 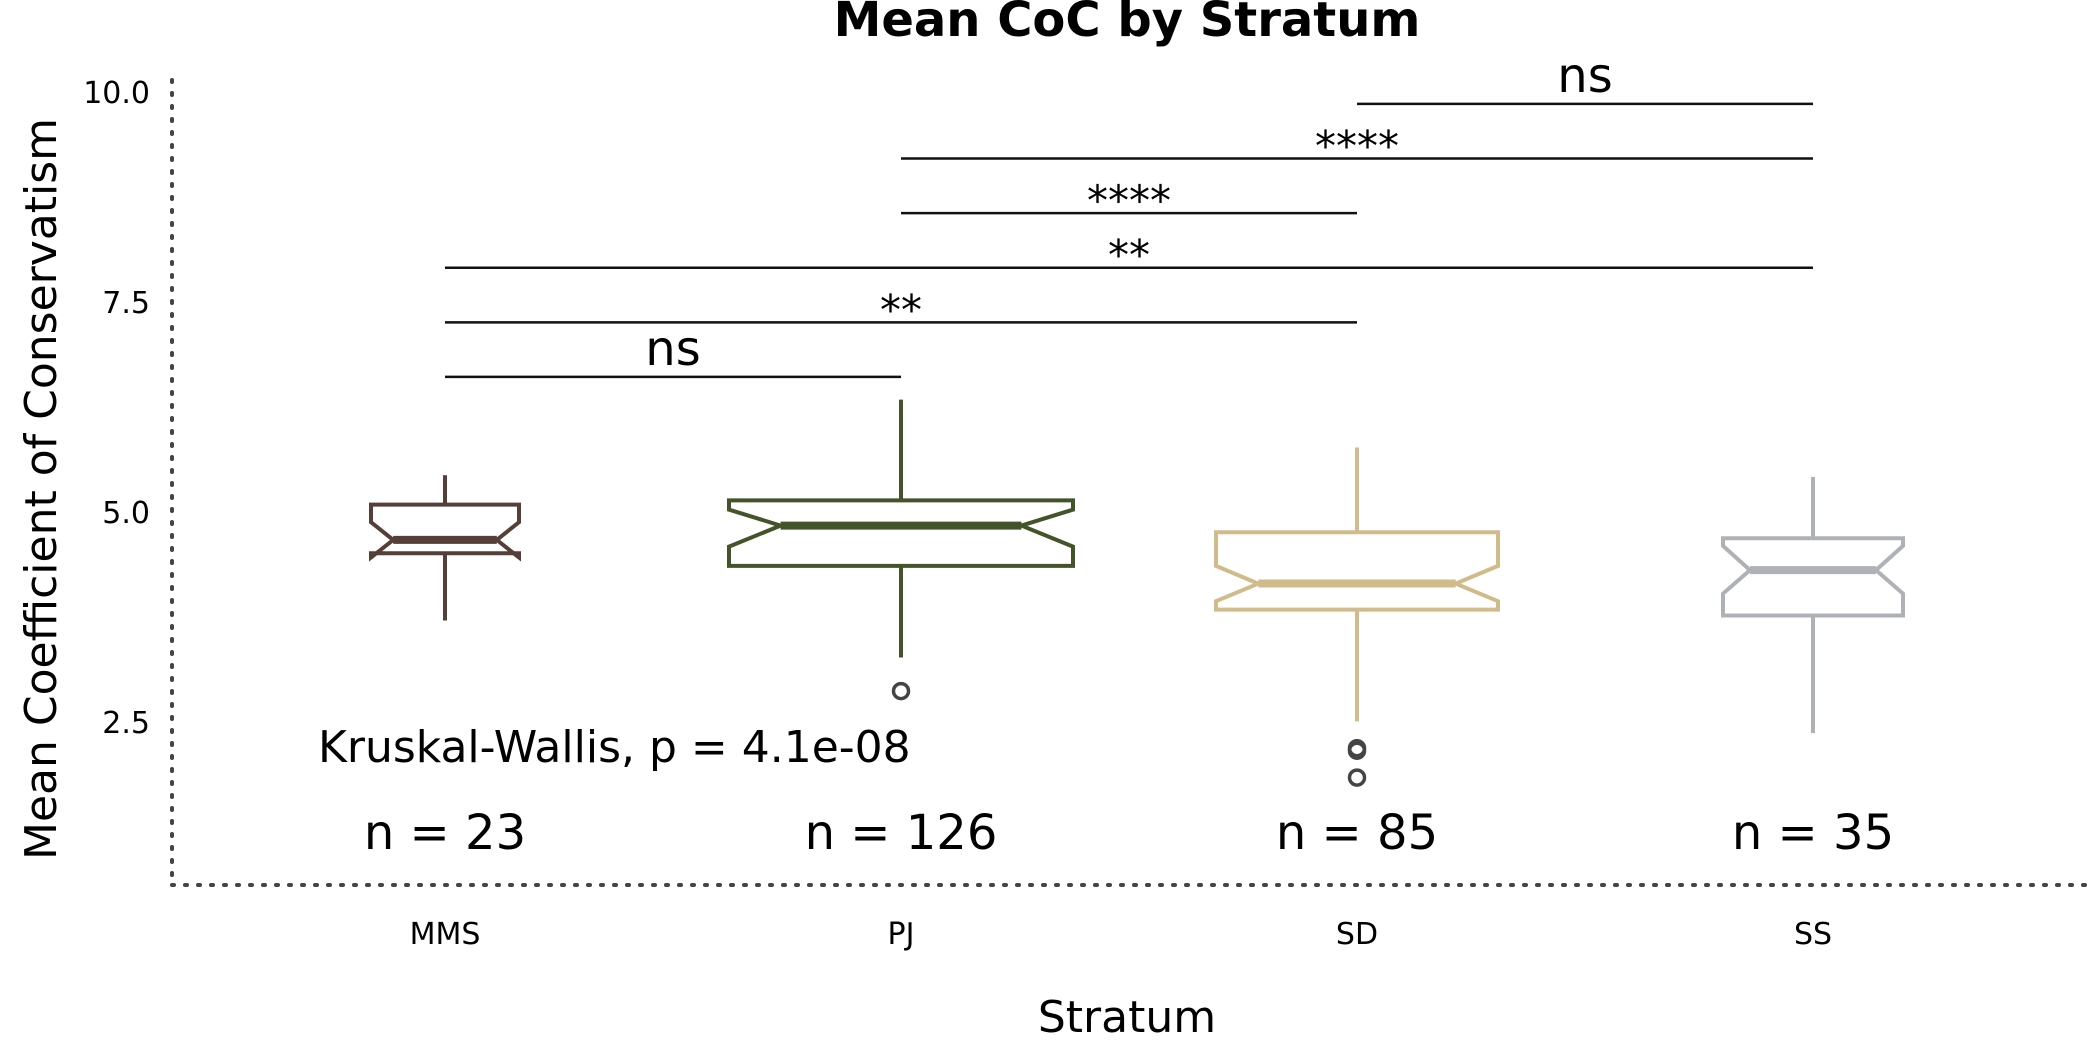 What do you see at coordinates (445, 668) in the screenshot?
I see `box-mms: n = 23` at bounding box center [445, 668].